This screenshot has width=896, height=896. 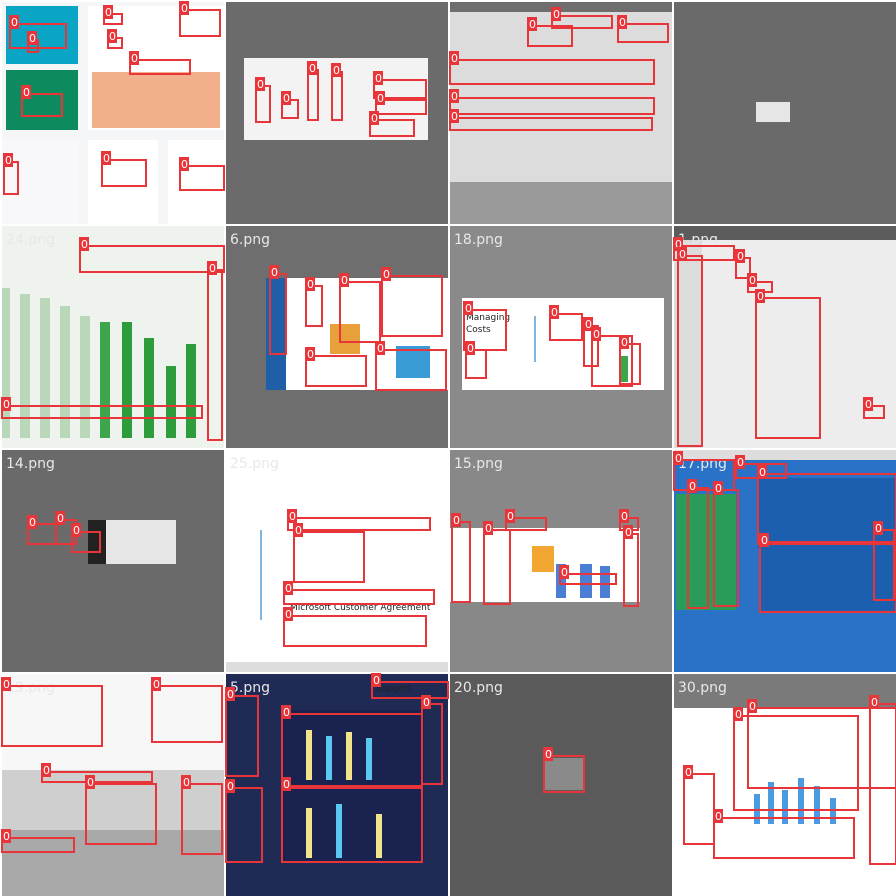 I want to click on tile: 6.png 0 0 0 0 0 0, so click(x=337, y=337).